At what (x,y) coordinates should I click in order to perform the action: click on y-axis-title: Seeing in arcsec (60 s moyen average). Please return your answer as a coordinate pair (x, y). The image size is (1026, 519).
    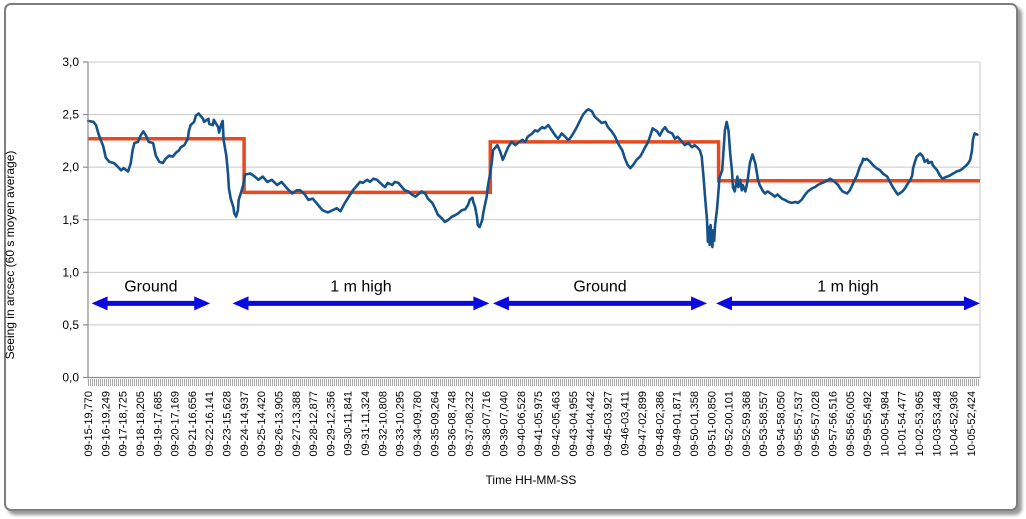
    Looking at the image, I should click on (10, 255).